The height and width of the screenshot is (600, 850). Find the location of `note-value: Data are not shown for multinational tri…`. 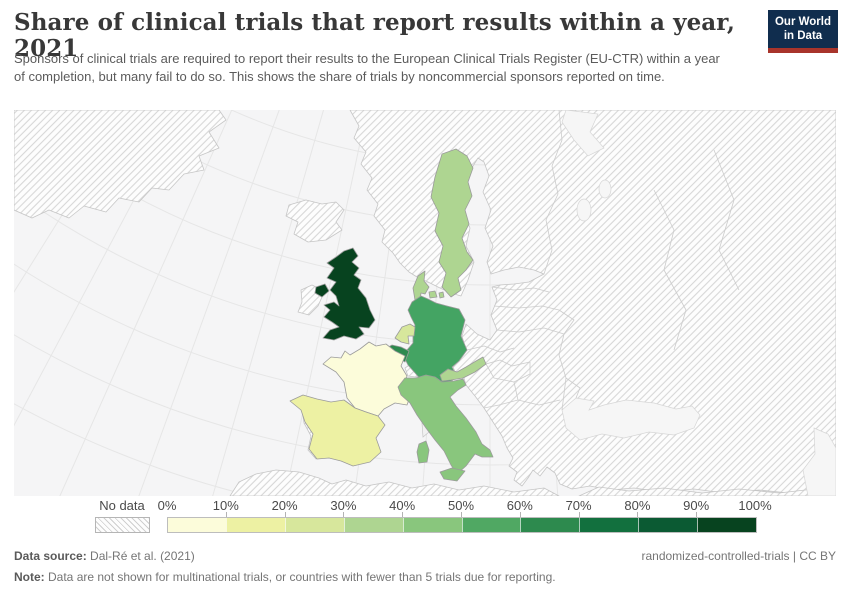

note-value: Data are not shown for multinational tri… is located at coordinates (300, 577).